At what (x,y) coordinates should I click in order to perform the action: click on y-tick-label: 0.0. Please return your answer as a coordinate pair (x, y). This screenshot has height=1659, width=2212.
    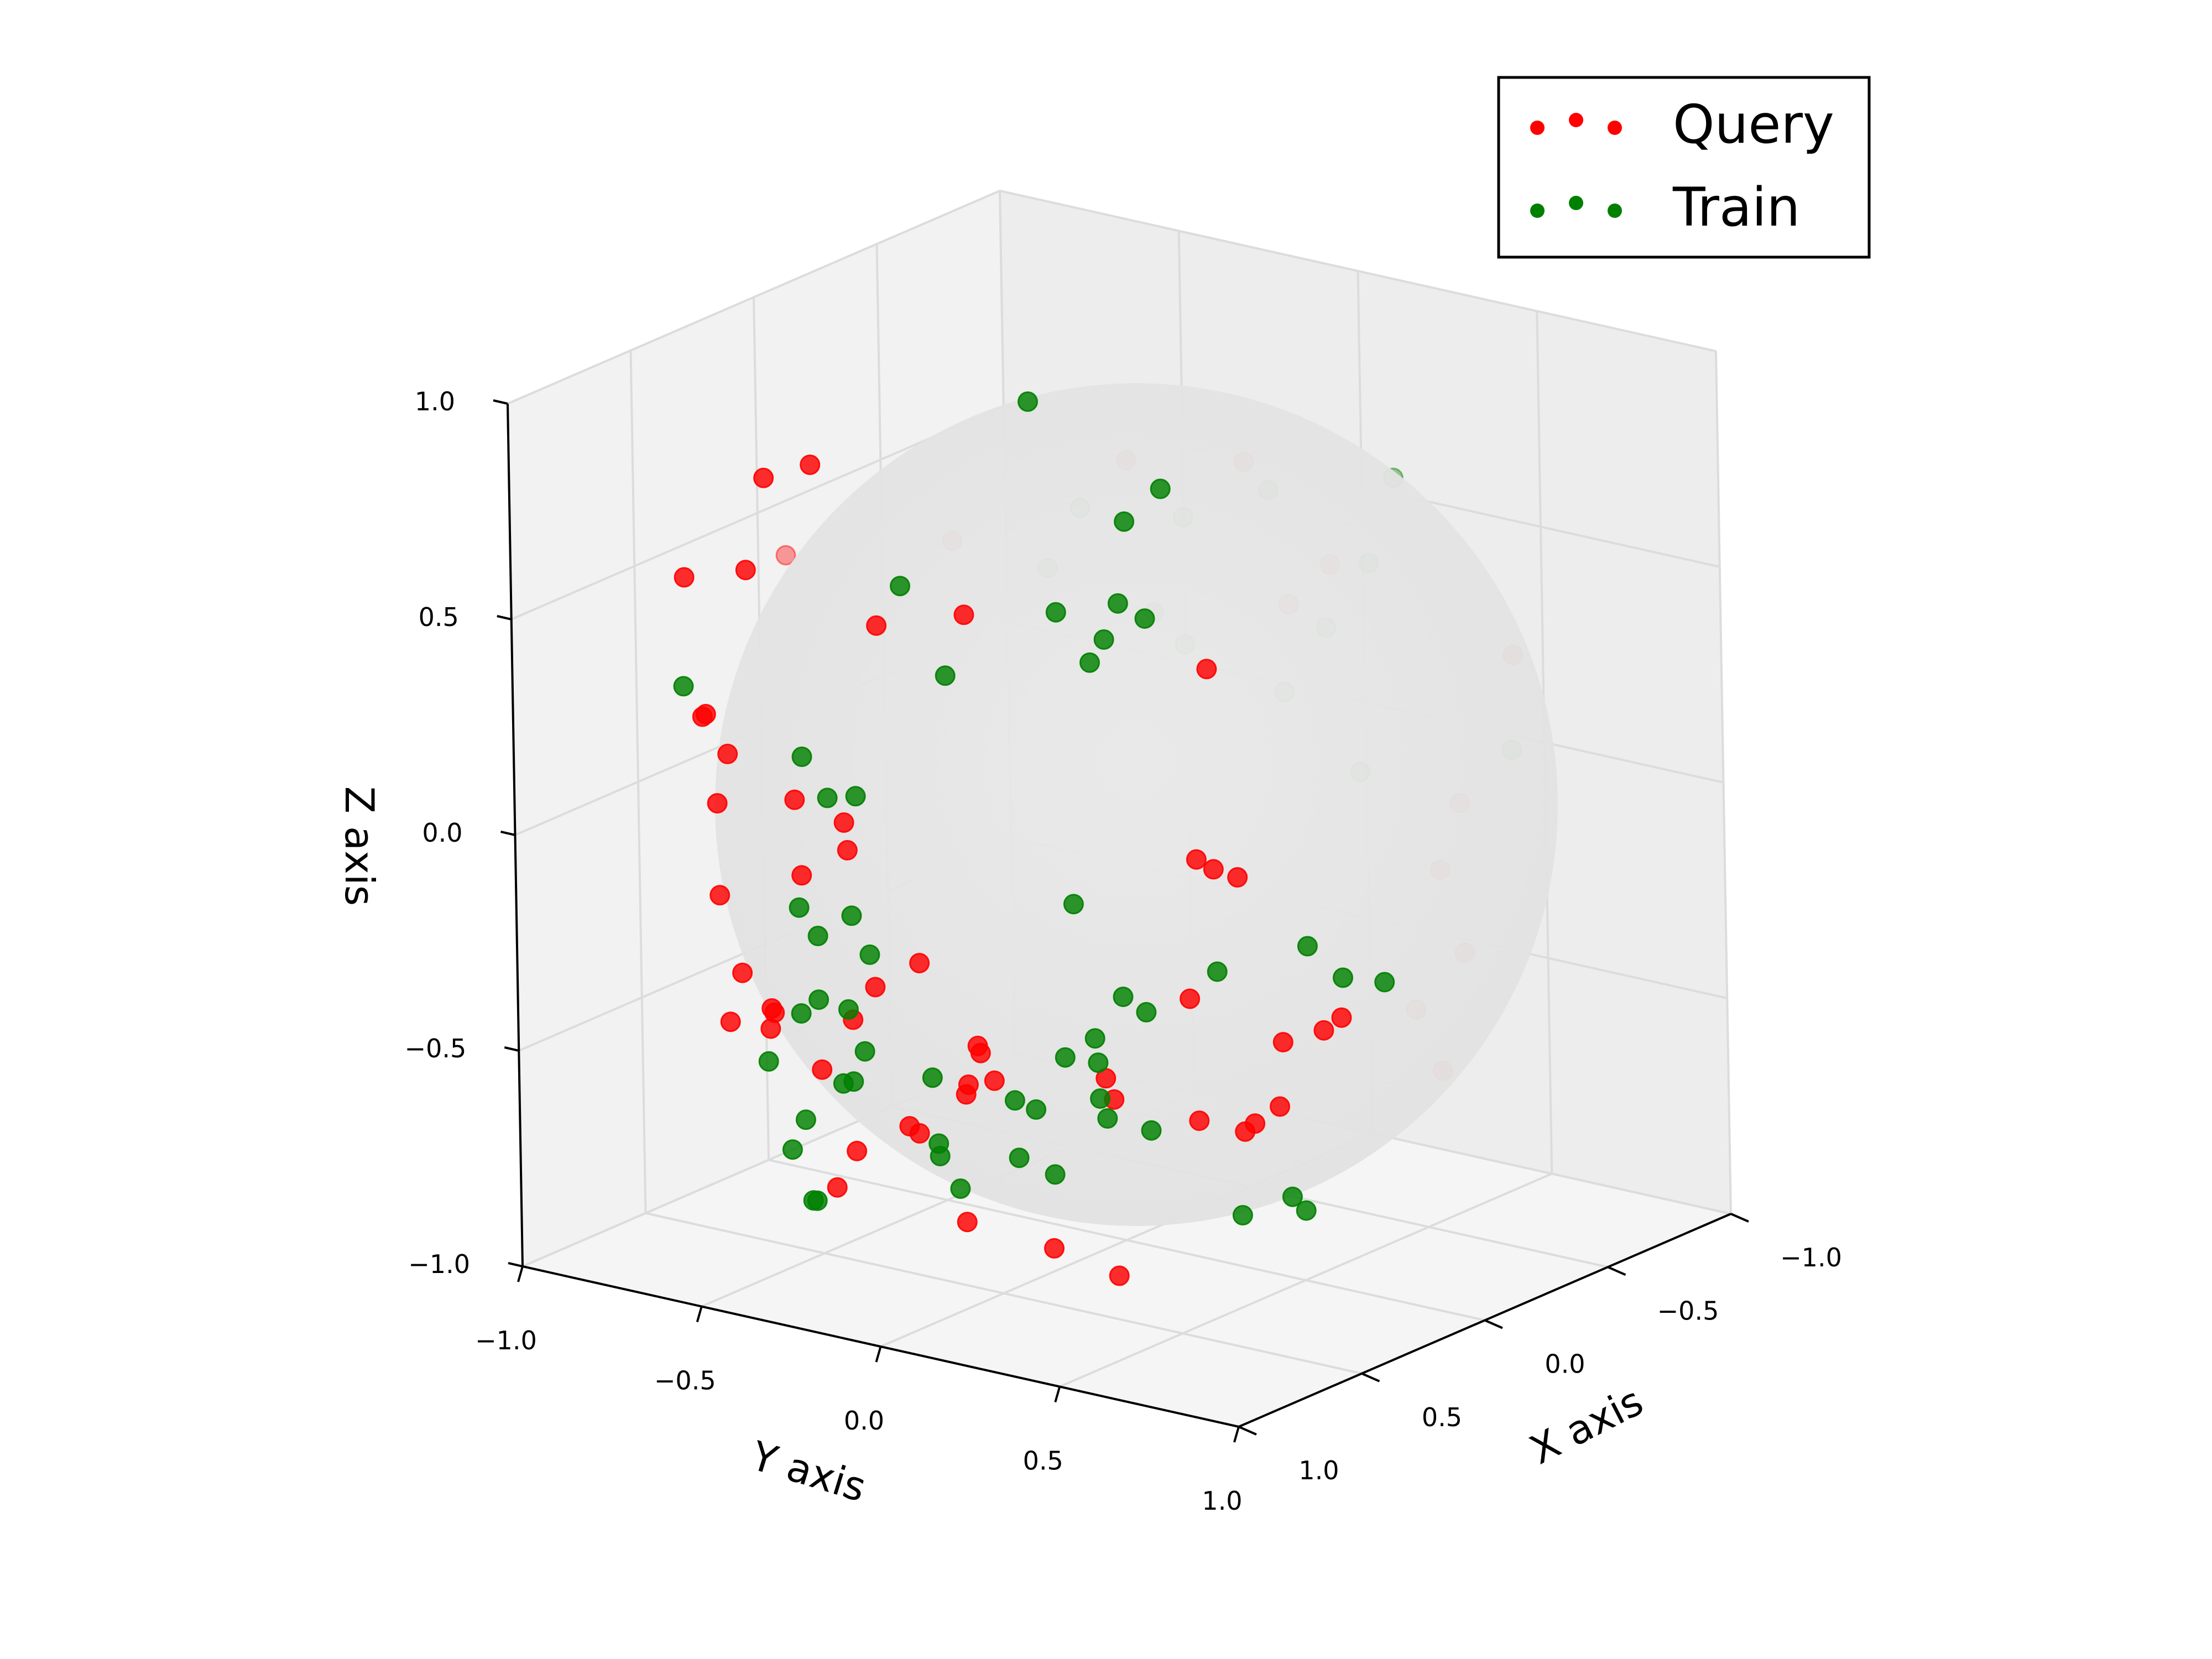
    Looking at the image, I should click on (864, 1421).